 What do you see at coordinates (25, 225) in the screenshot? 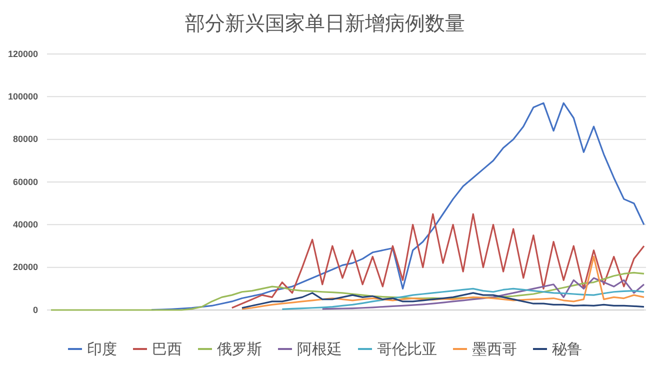
I see `y-tick-label: 40000` at bounding box center [25, 225].